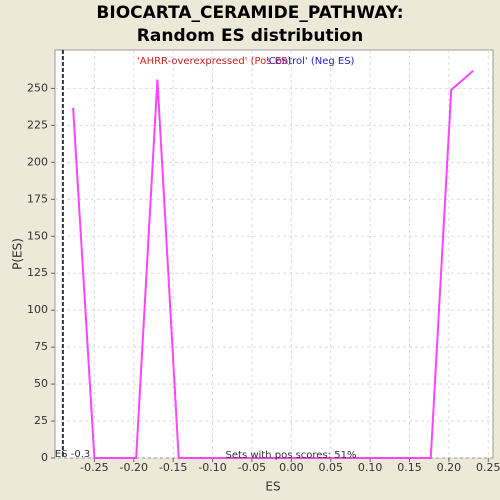  I want to click on x-tick-label: 0.05, so click(330, 467).